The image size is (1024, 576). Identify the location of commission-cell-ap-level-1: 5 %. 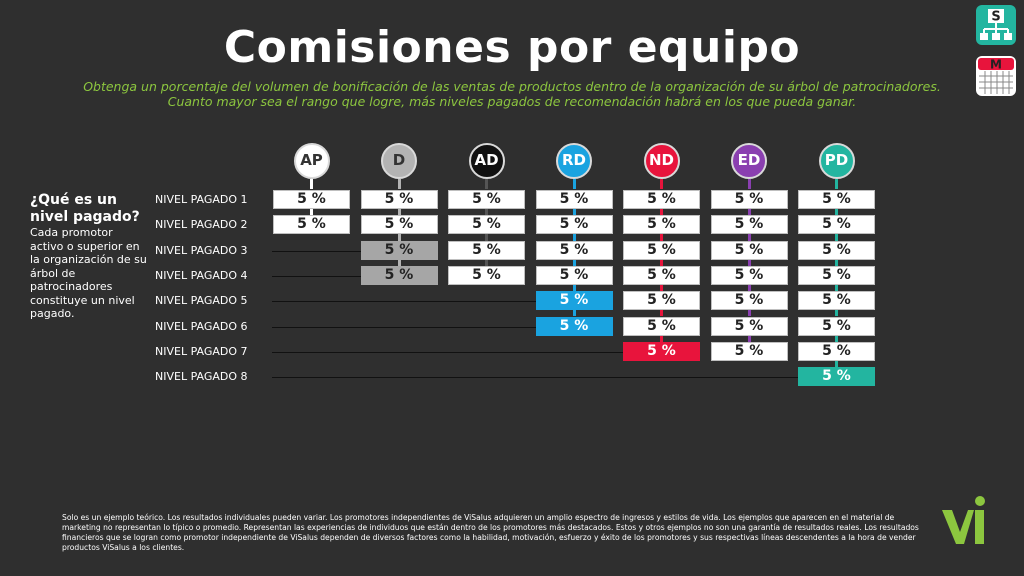
(311, 199).